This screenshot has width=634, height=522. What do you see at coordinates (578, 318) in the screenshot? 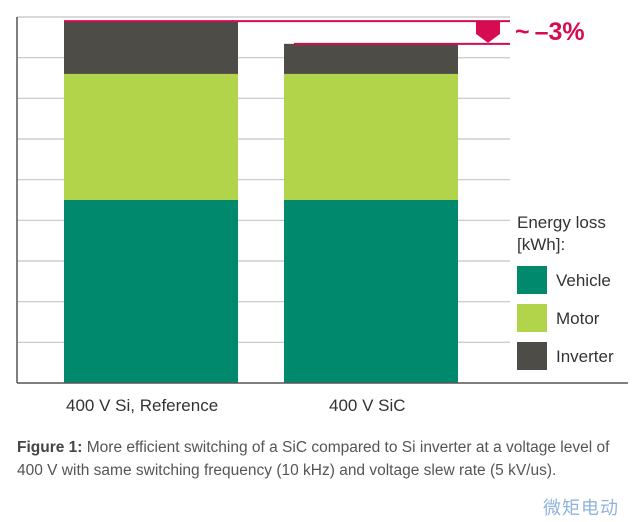
I see `legend-label-motor: Motor` at bounding box center [578, 318].